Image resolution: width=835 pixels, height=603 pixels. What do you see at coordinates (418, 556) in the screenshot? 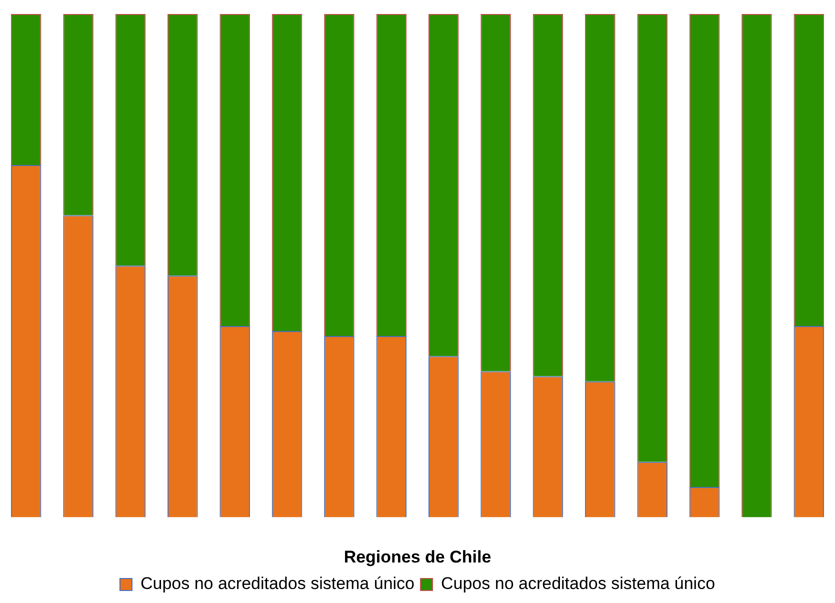
I see `x-axis-title: Regiones de Chile` at bounding box center [418, 556].